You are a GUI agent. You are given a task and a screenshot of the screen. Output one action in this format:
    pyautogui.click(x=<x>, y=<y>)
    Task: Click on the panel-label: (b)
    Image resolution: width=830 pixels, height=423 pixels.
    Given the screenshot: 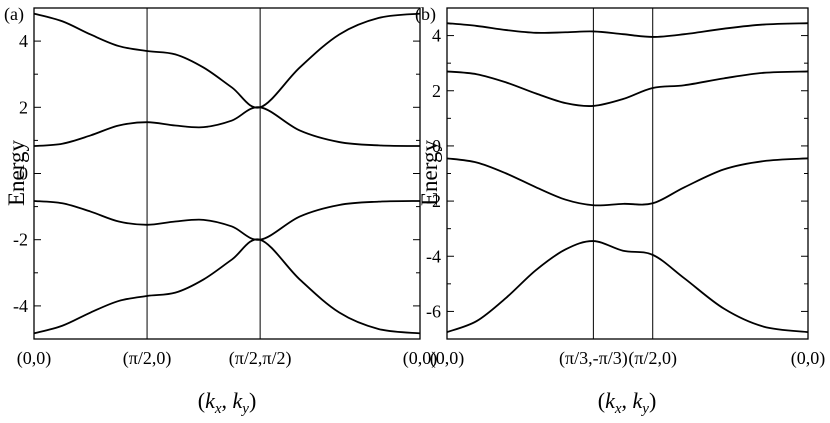 What is the action you would take?
    pyautogui.click(x=425, y=14)
    